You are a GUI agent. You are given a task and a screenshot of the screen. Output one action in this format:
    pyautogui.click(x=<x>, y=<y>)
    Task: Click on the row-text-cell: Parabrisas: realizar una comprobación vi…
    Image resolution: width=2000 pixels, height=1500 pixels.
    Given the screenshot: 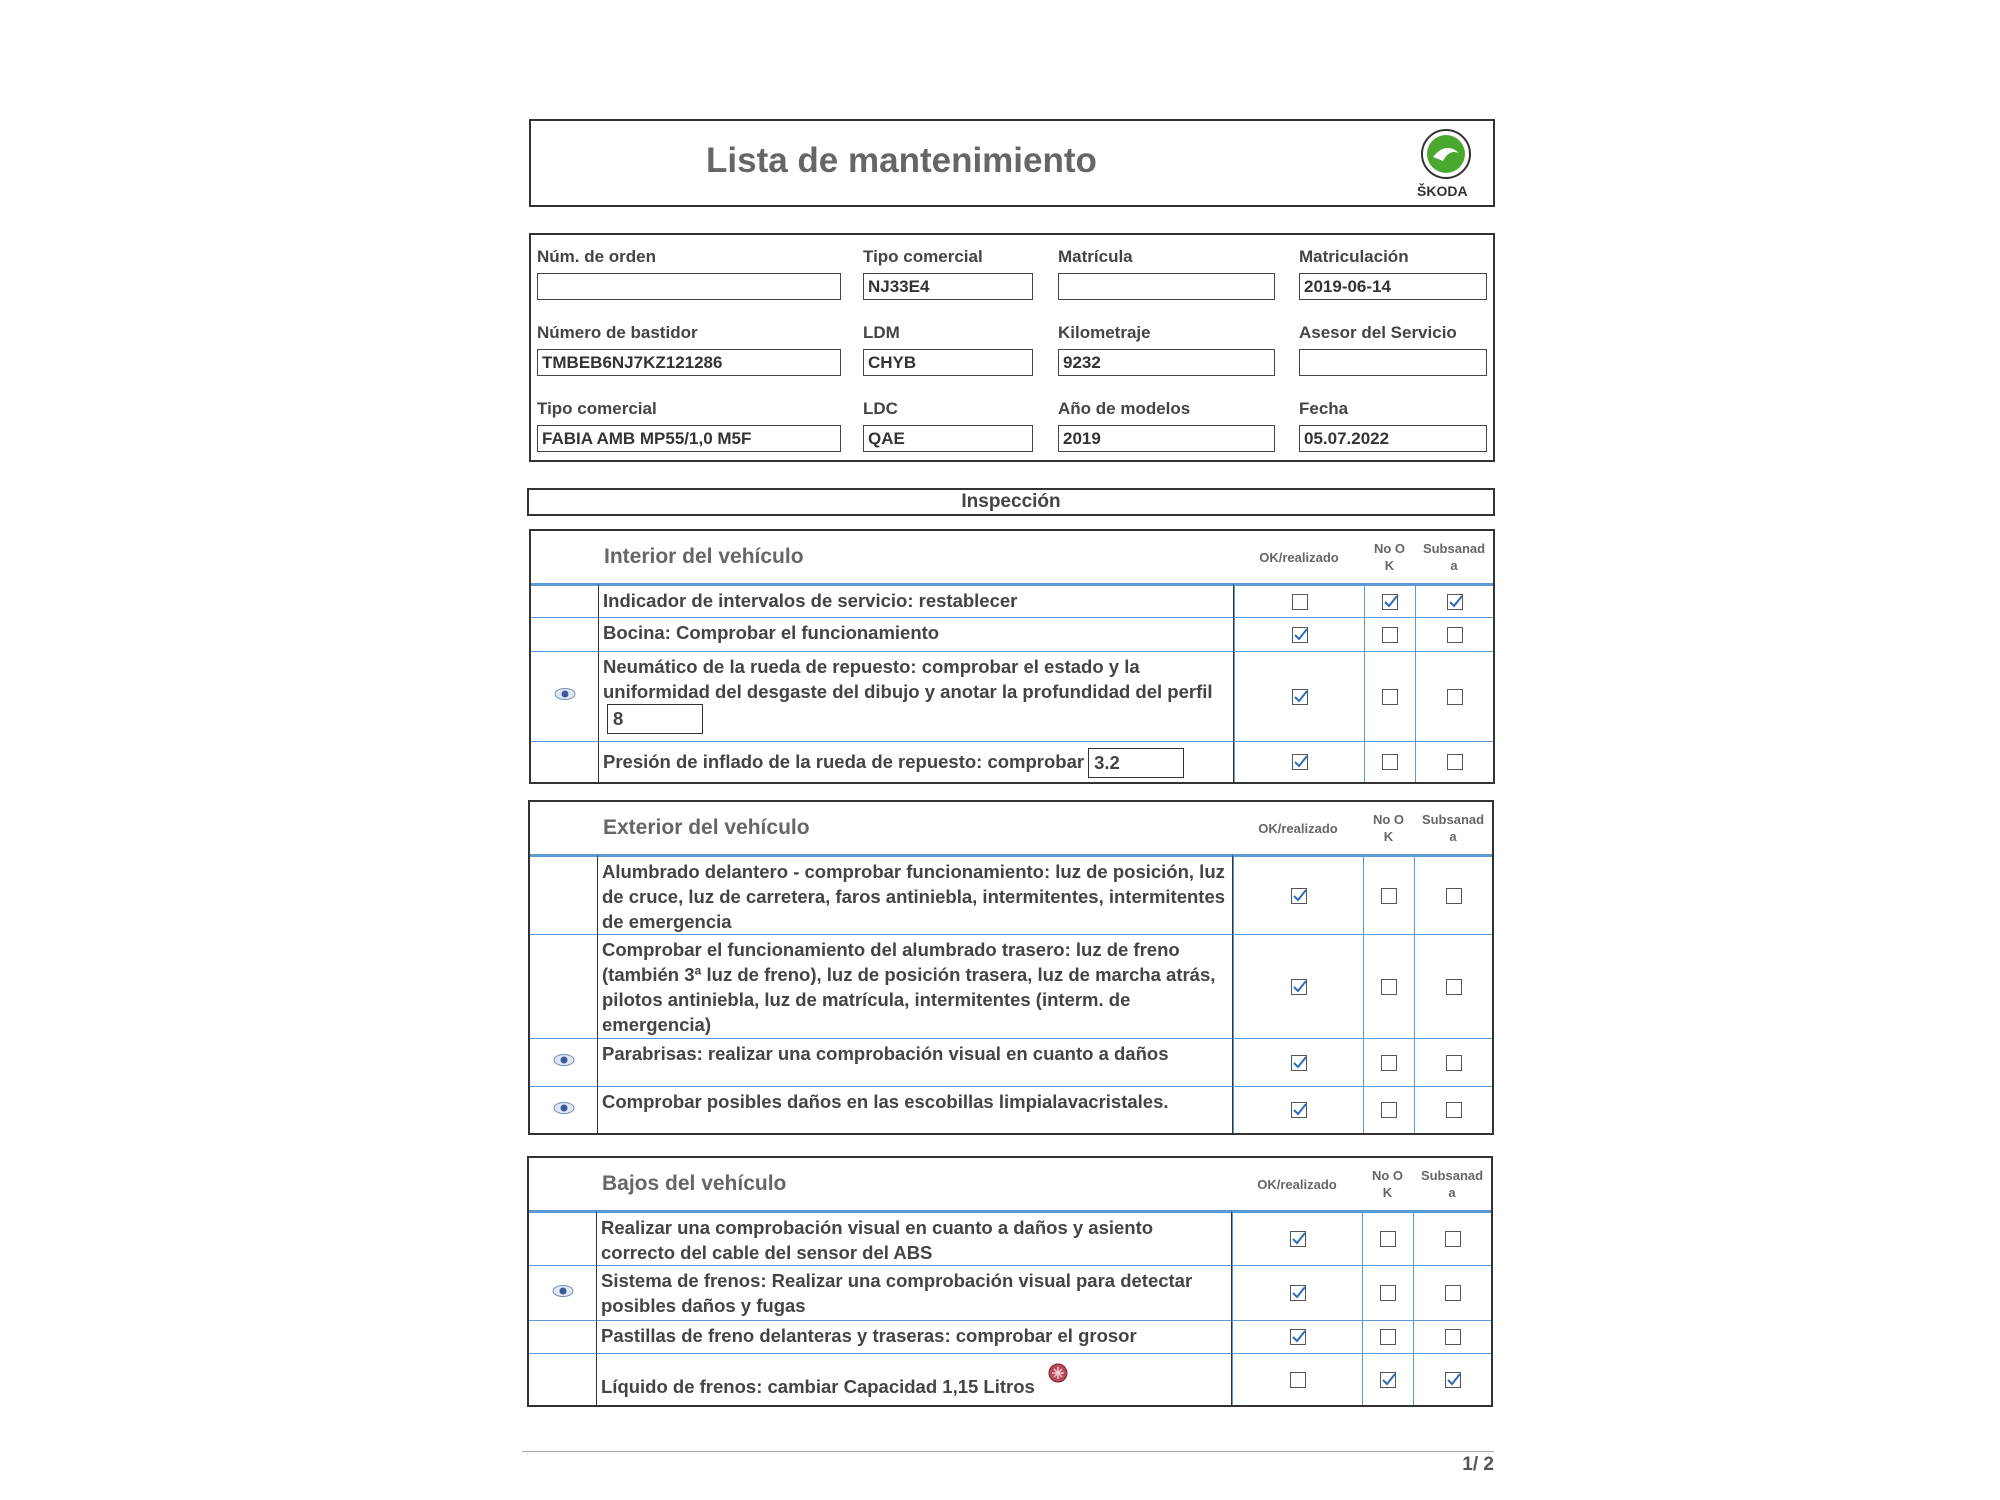 What is the action you would take?
    pyautogui.click(x=915, y=1062)
    